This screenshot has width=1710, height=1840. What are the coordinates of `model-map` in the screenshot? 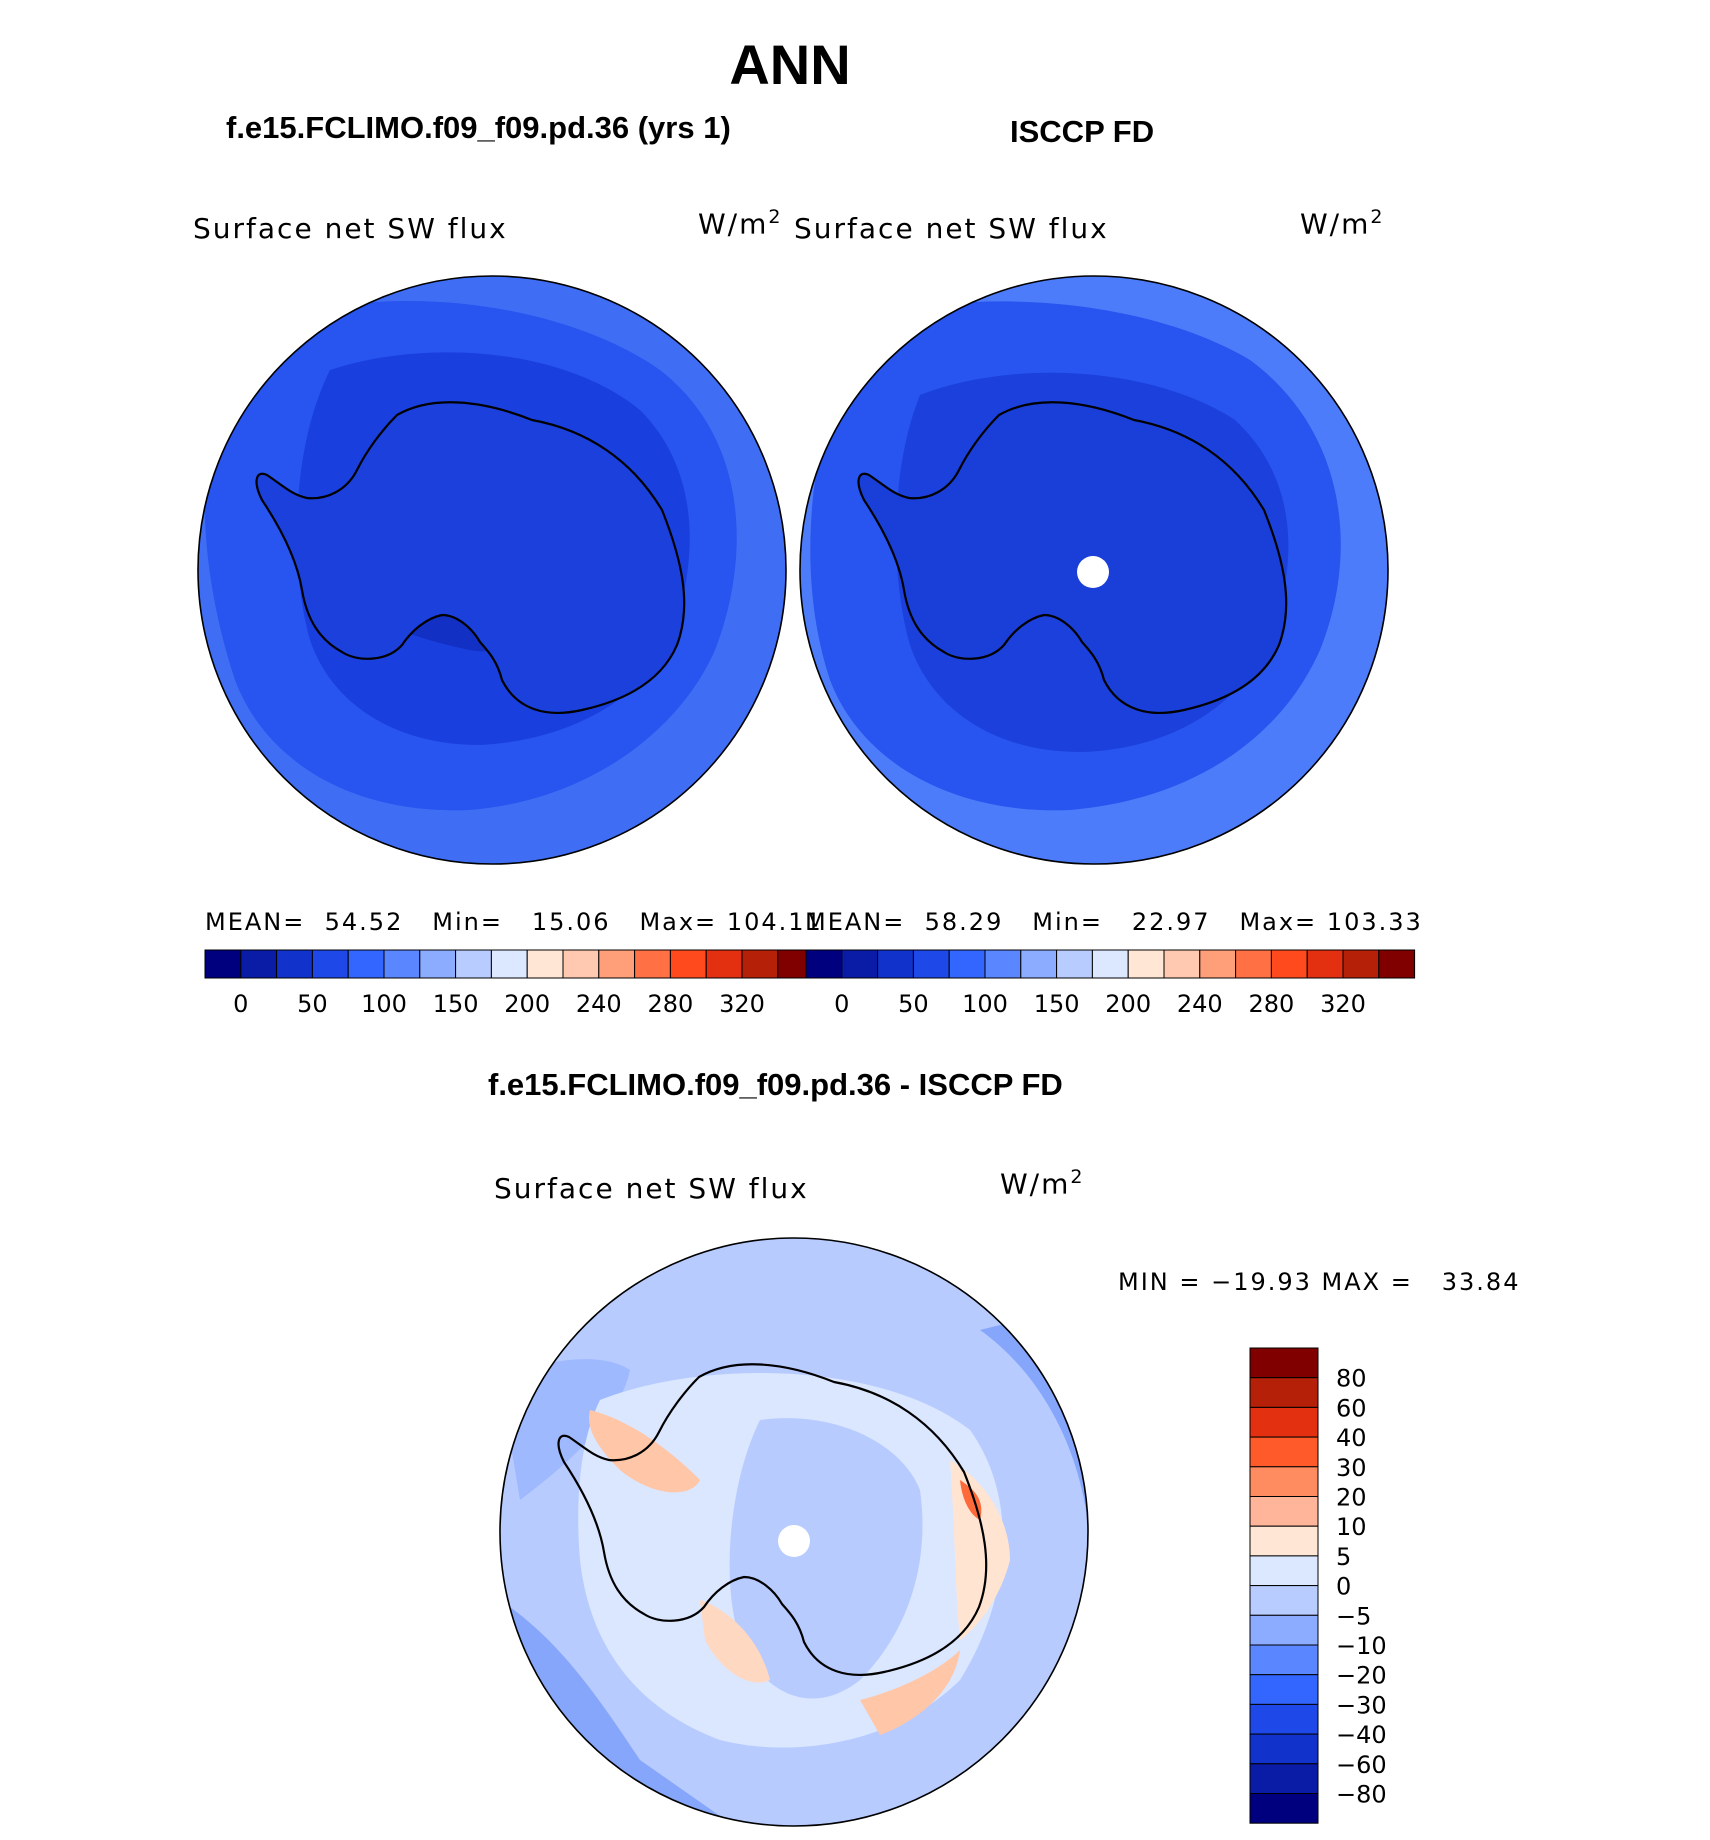 It's located at (492, 570).